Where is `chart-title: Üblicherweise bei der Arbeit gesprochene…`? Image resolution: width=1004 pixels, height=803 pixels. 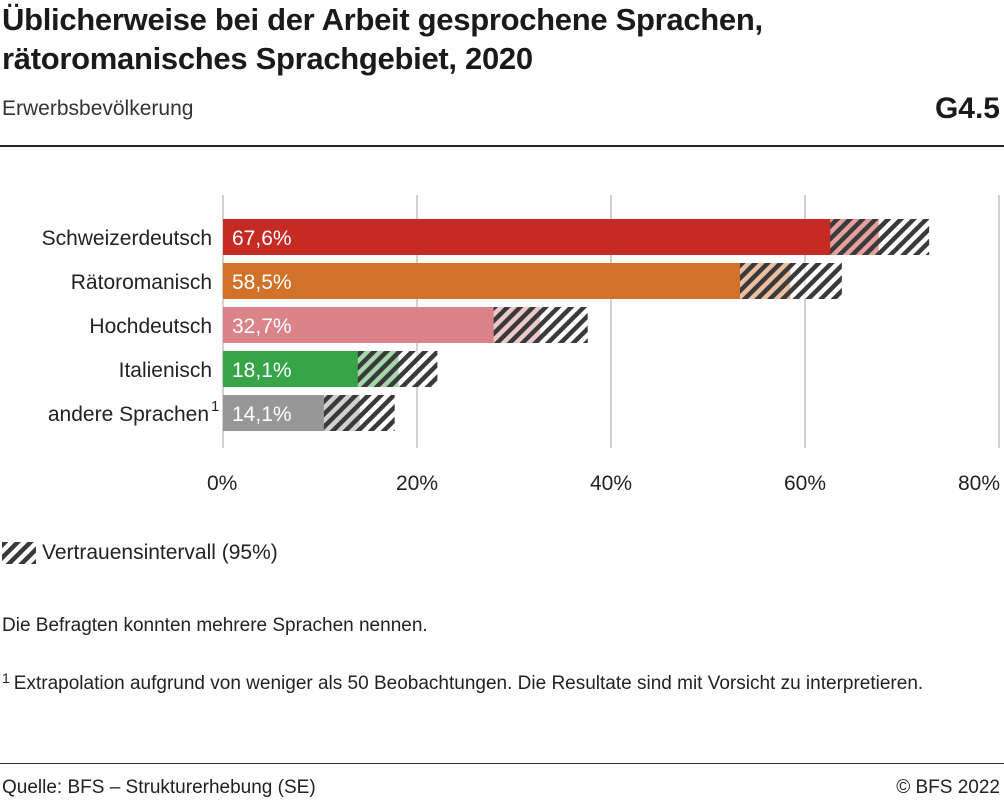 chart-title: Üblicherweise bei der Arbeit gesprochene… is located at coordinates (382, 39).